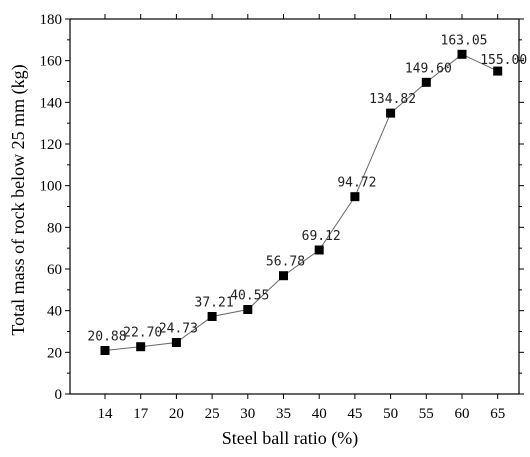  I want to click on data-label: 149.60, so click(428, 68).